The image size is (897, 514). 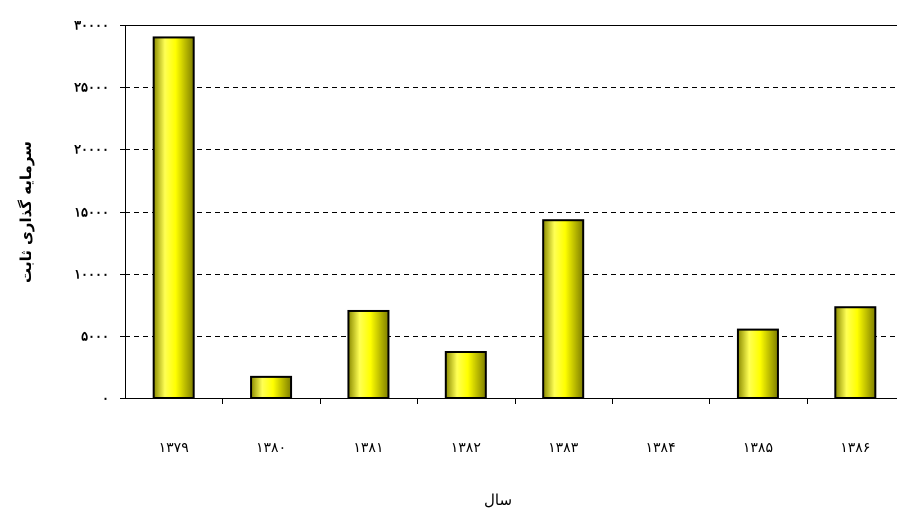 What do you see at coordinates (758, 448) in the screenshot?
I see `x-tick-label: ۱۳۸۵` at bounding box center [758, 448].